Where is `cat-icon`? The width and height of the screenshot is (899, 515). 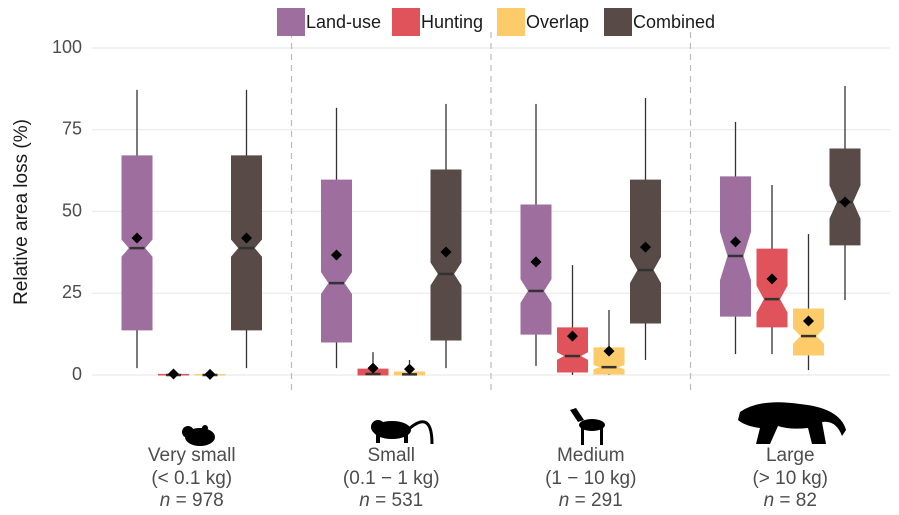
cat-icon is located at coordinates (792, 423).